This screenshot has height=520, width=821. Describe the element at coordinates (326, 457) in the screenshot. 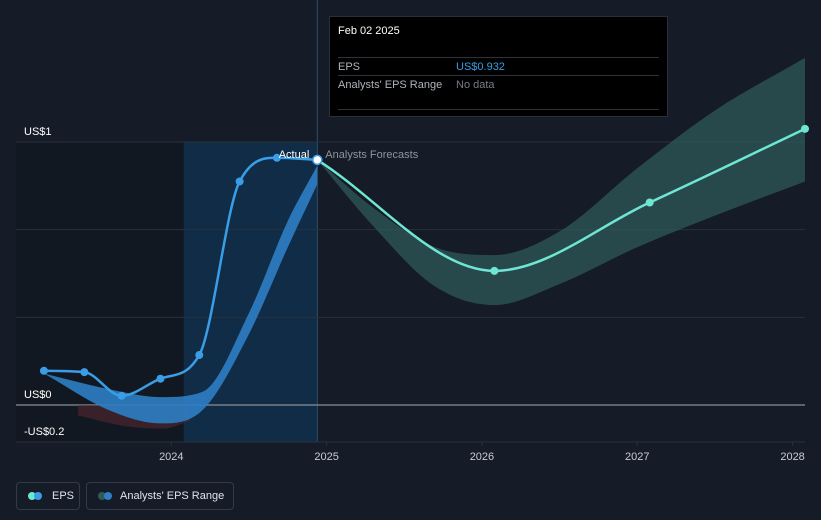

I see `x-tick-label: 2025` at that location.